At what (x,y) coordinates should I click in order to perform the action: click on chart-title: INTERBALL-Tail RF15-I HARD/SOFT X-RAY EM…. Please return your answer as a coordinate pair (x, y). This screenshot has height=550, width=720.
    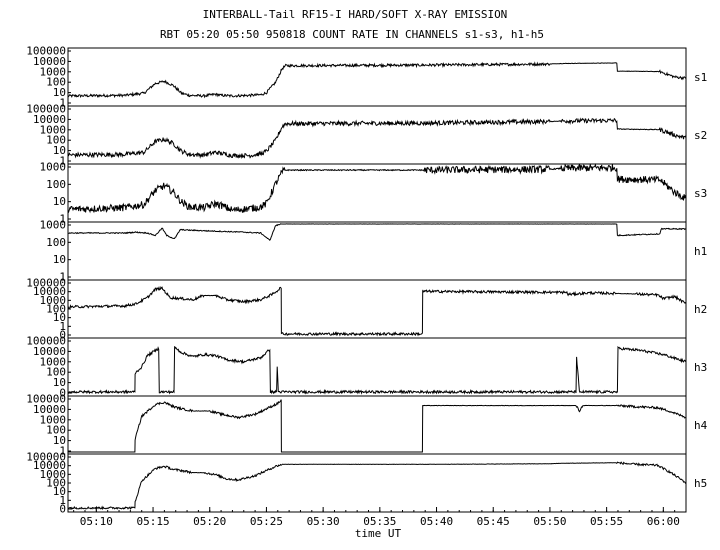
    Looking at the image, I should click on (355, 14).